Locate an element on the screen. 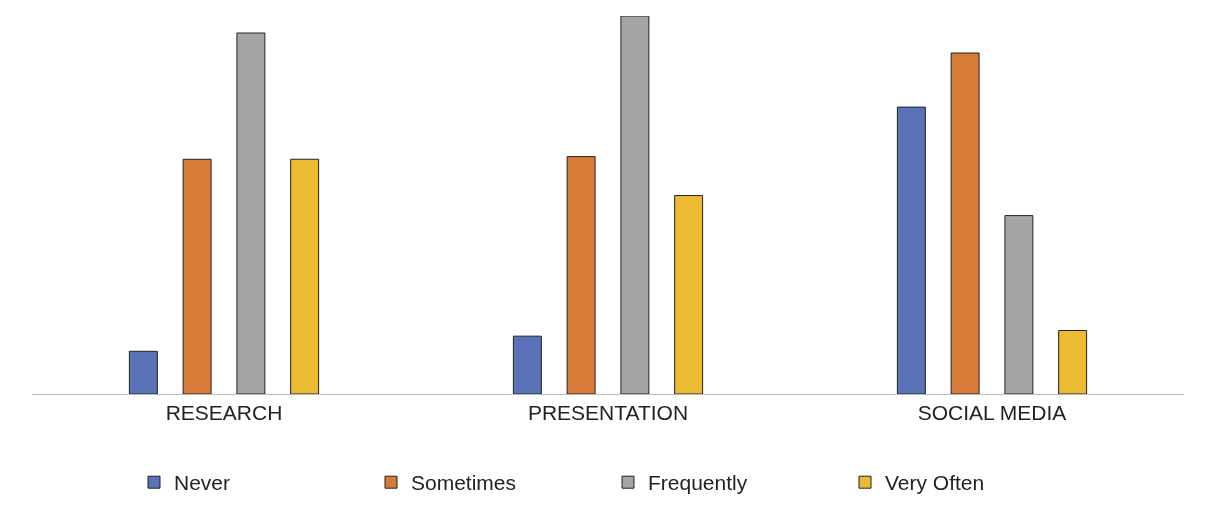  x-tick-label: RESEARCH is located at coordinates (224, 413).